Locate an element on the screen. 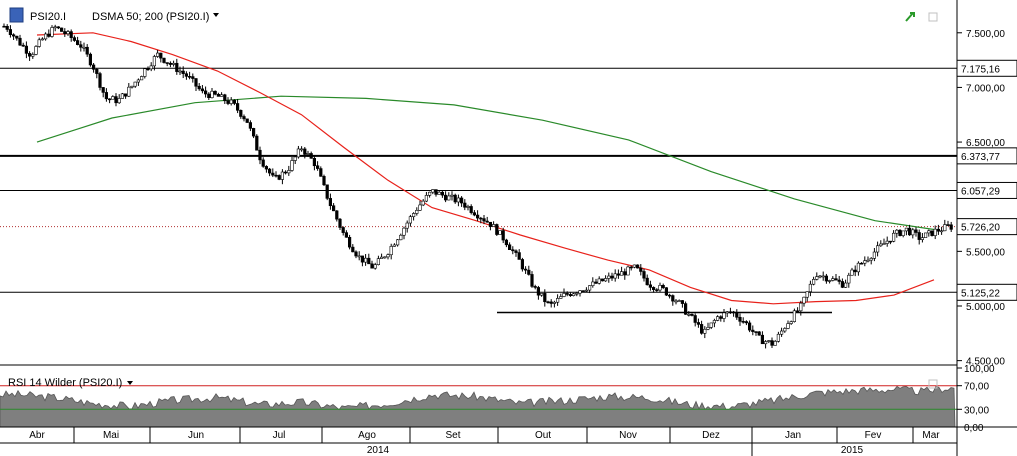 The height and width of the screenshot is (456, 1017). indicator-label: DSMA 50; 200 (PSI20.I) is located at coordinates (150, 17).